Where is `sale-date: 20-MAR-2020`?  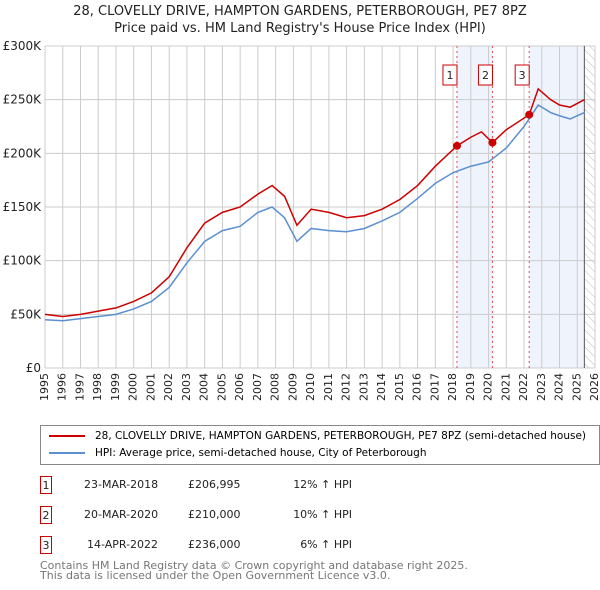 sale-date: 20-MAR-2020 is located at coordinates (121, 514).